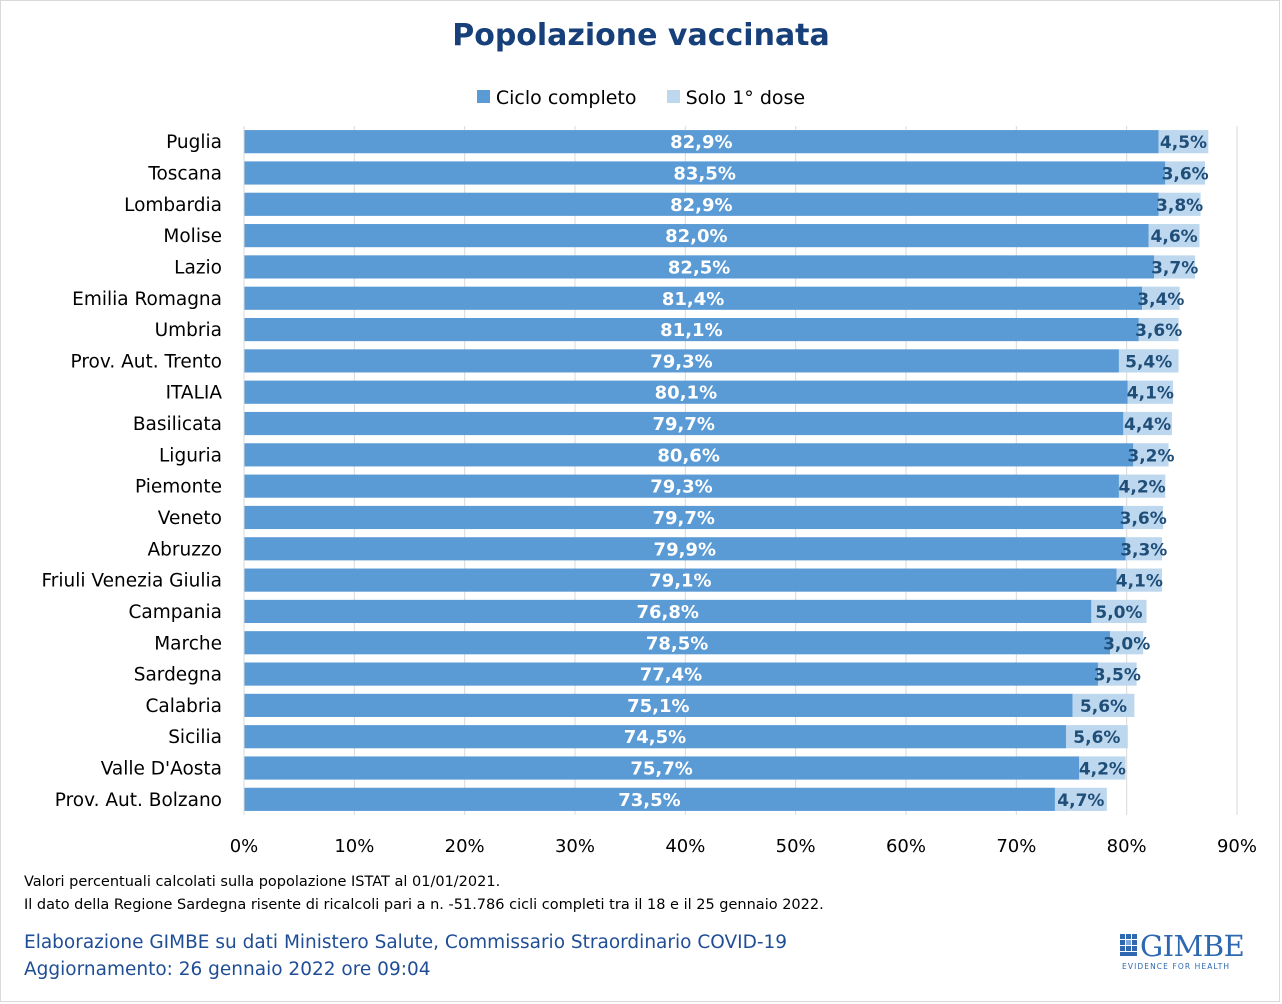  What do you see at coordinates (745, 97) in the screenshot?
I see `legend-label-solo-prima-dose: Solo 1° dose` at bounding box center [745, 97].